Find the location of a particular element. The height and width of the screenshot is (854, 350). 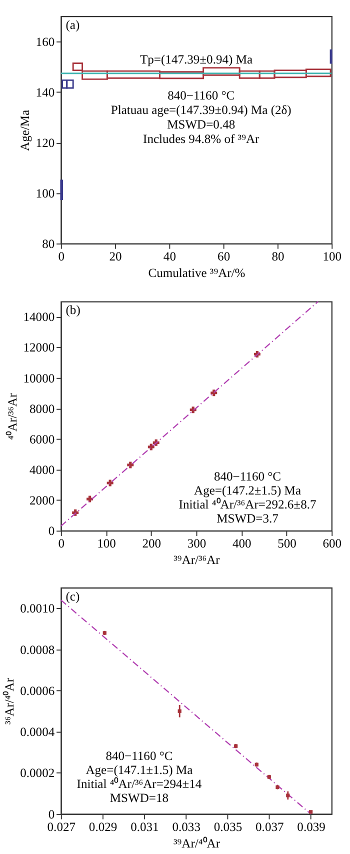

x-axis-title: ³⁹Ar/³⁶Ar is located at coordinates (197, 560).